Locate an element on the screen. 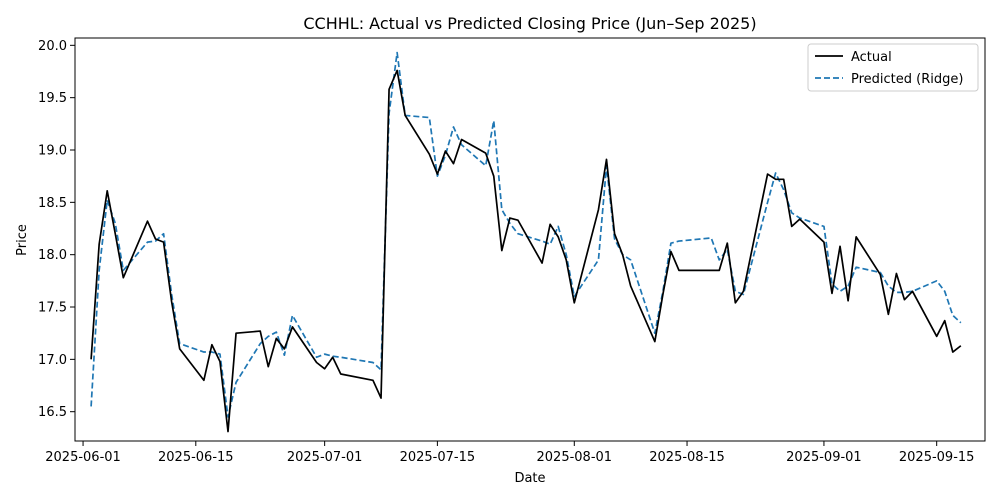 The width and height of the screenshot is (1000, 500). legend: Actual Predicted (Ridge) is located at coordinates (893, 67).